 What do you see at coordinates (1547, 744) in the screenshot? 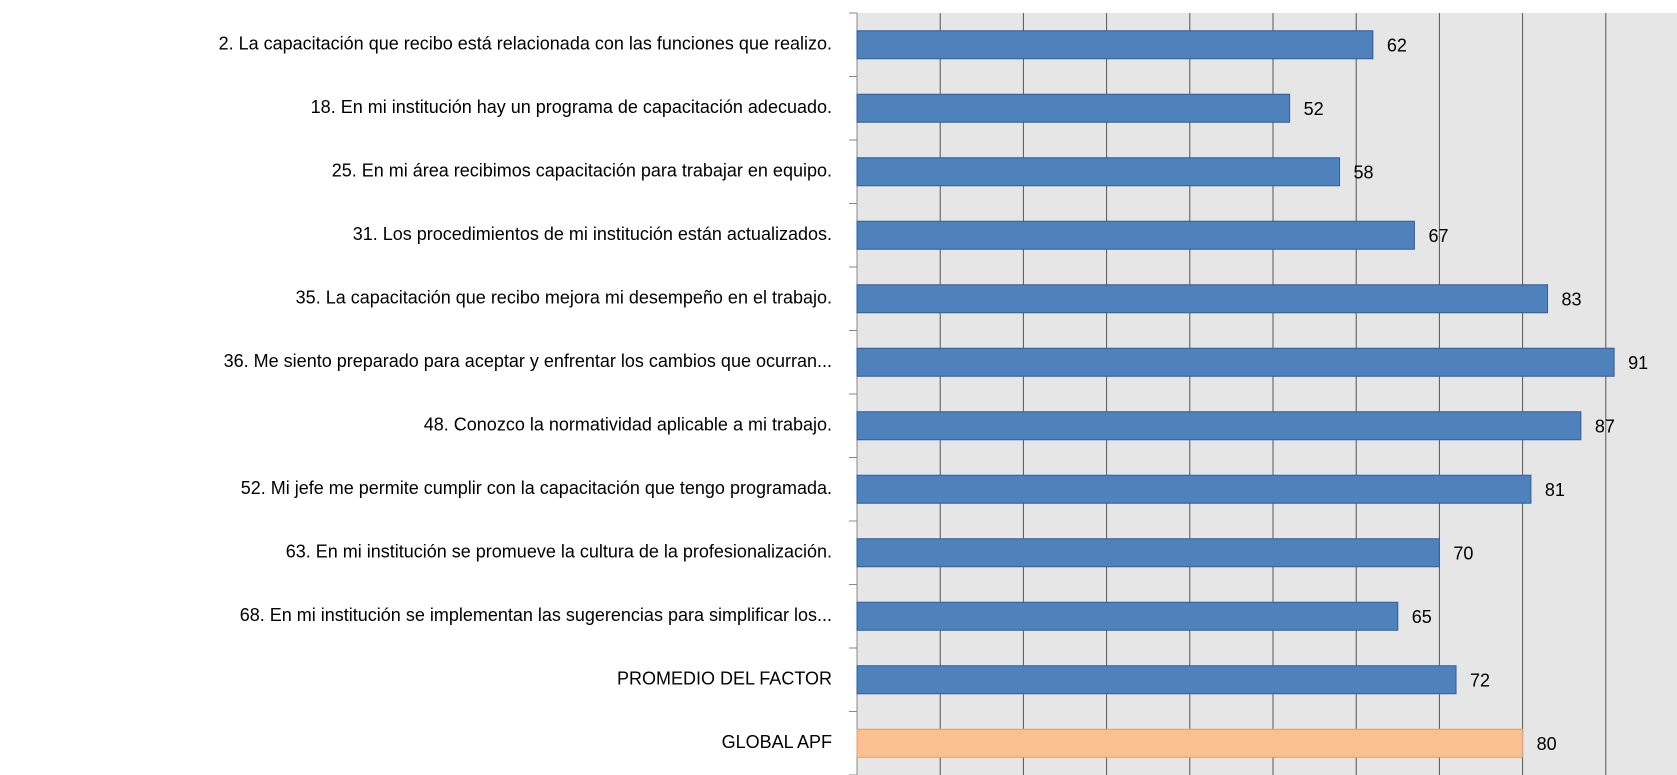
I see `value-label: 80` at bounding box center [1547, 744].